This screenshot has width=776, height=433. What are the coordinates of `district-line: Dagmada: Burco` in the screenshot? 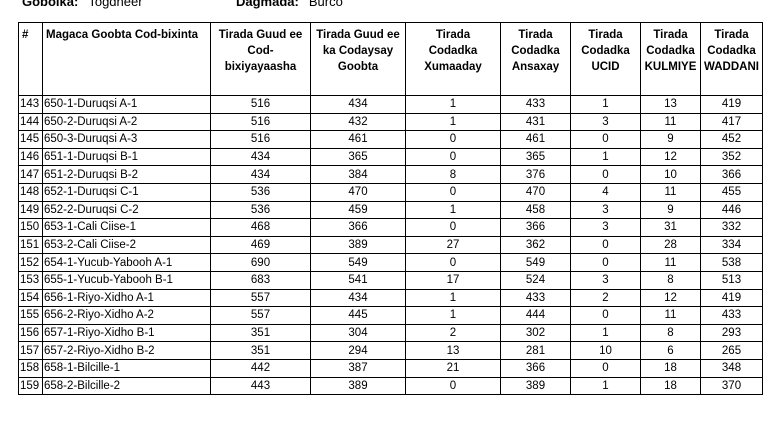 It's located at (289, 4).